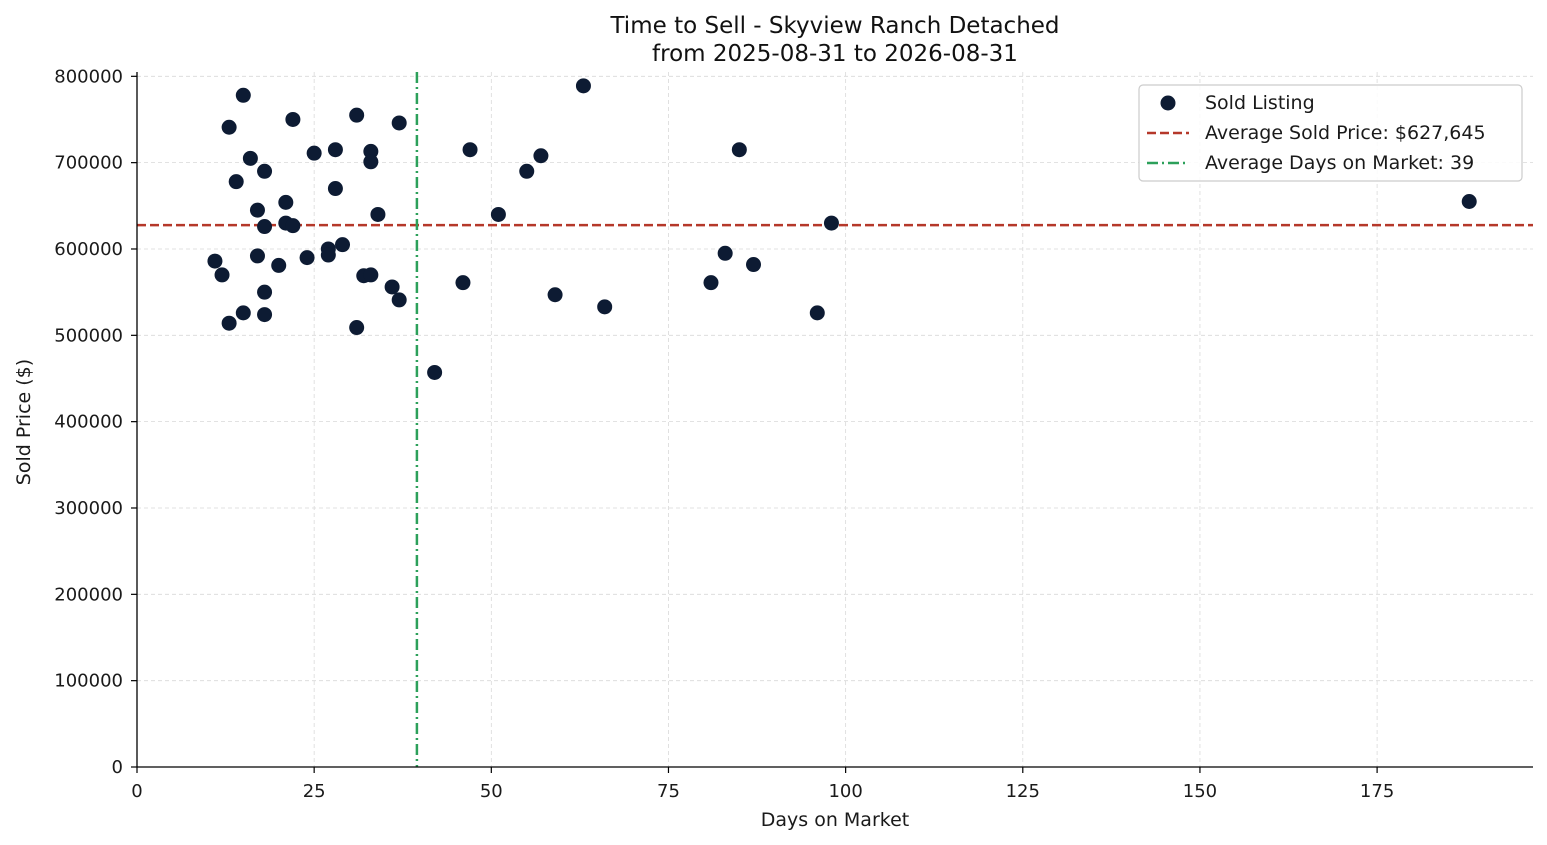 The image size is (1547, 845). I want to click on legend-label-sold-listing: Sold Listing, so click(1260, 103).